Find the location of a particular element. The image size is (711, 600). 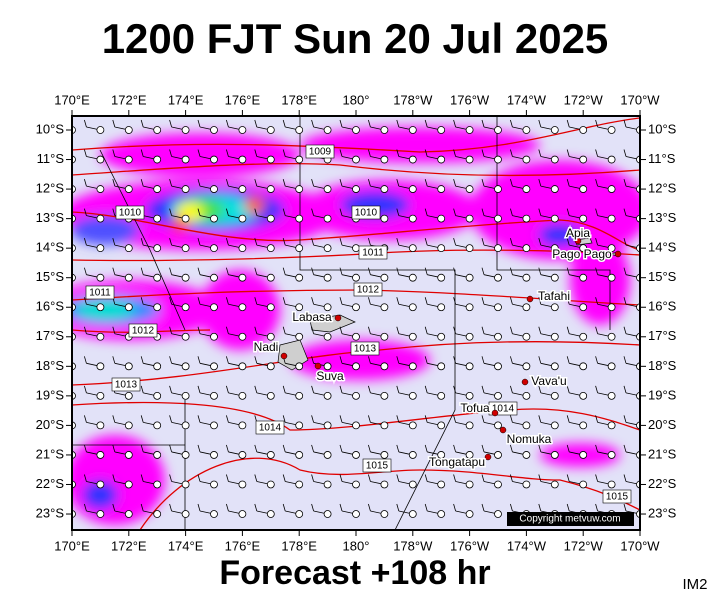

latitude-label: 12°S is located at coordinates (50, 188).